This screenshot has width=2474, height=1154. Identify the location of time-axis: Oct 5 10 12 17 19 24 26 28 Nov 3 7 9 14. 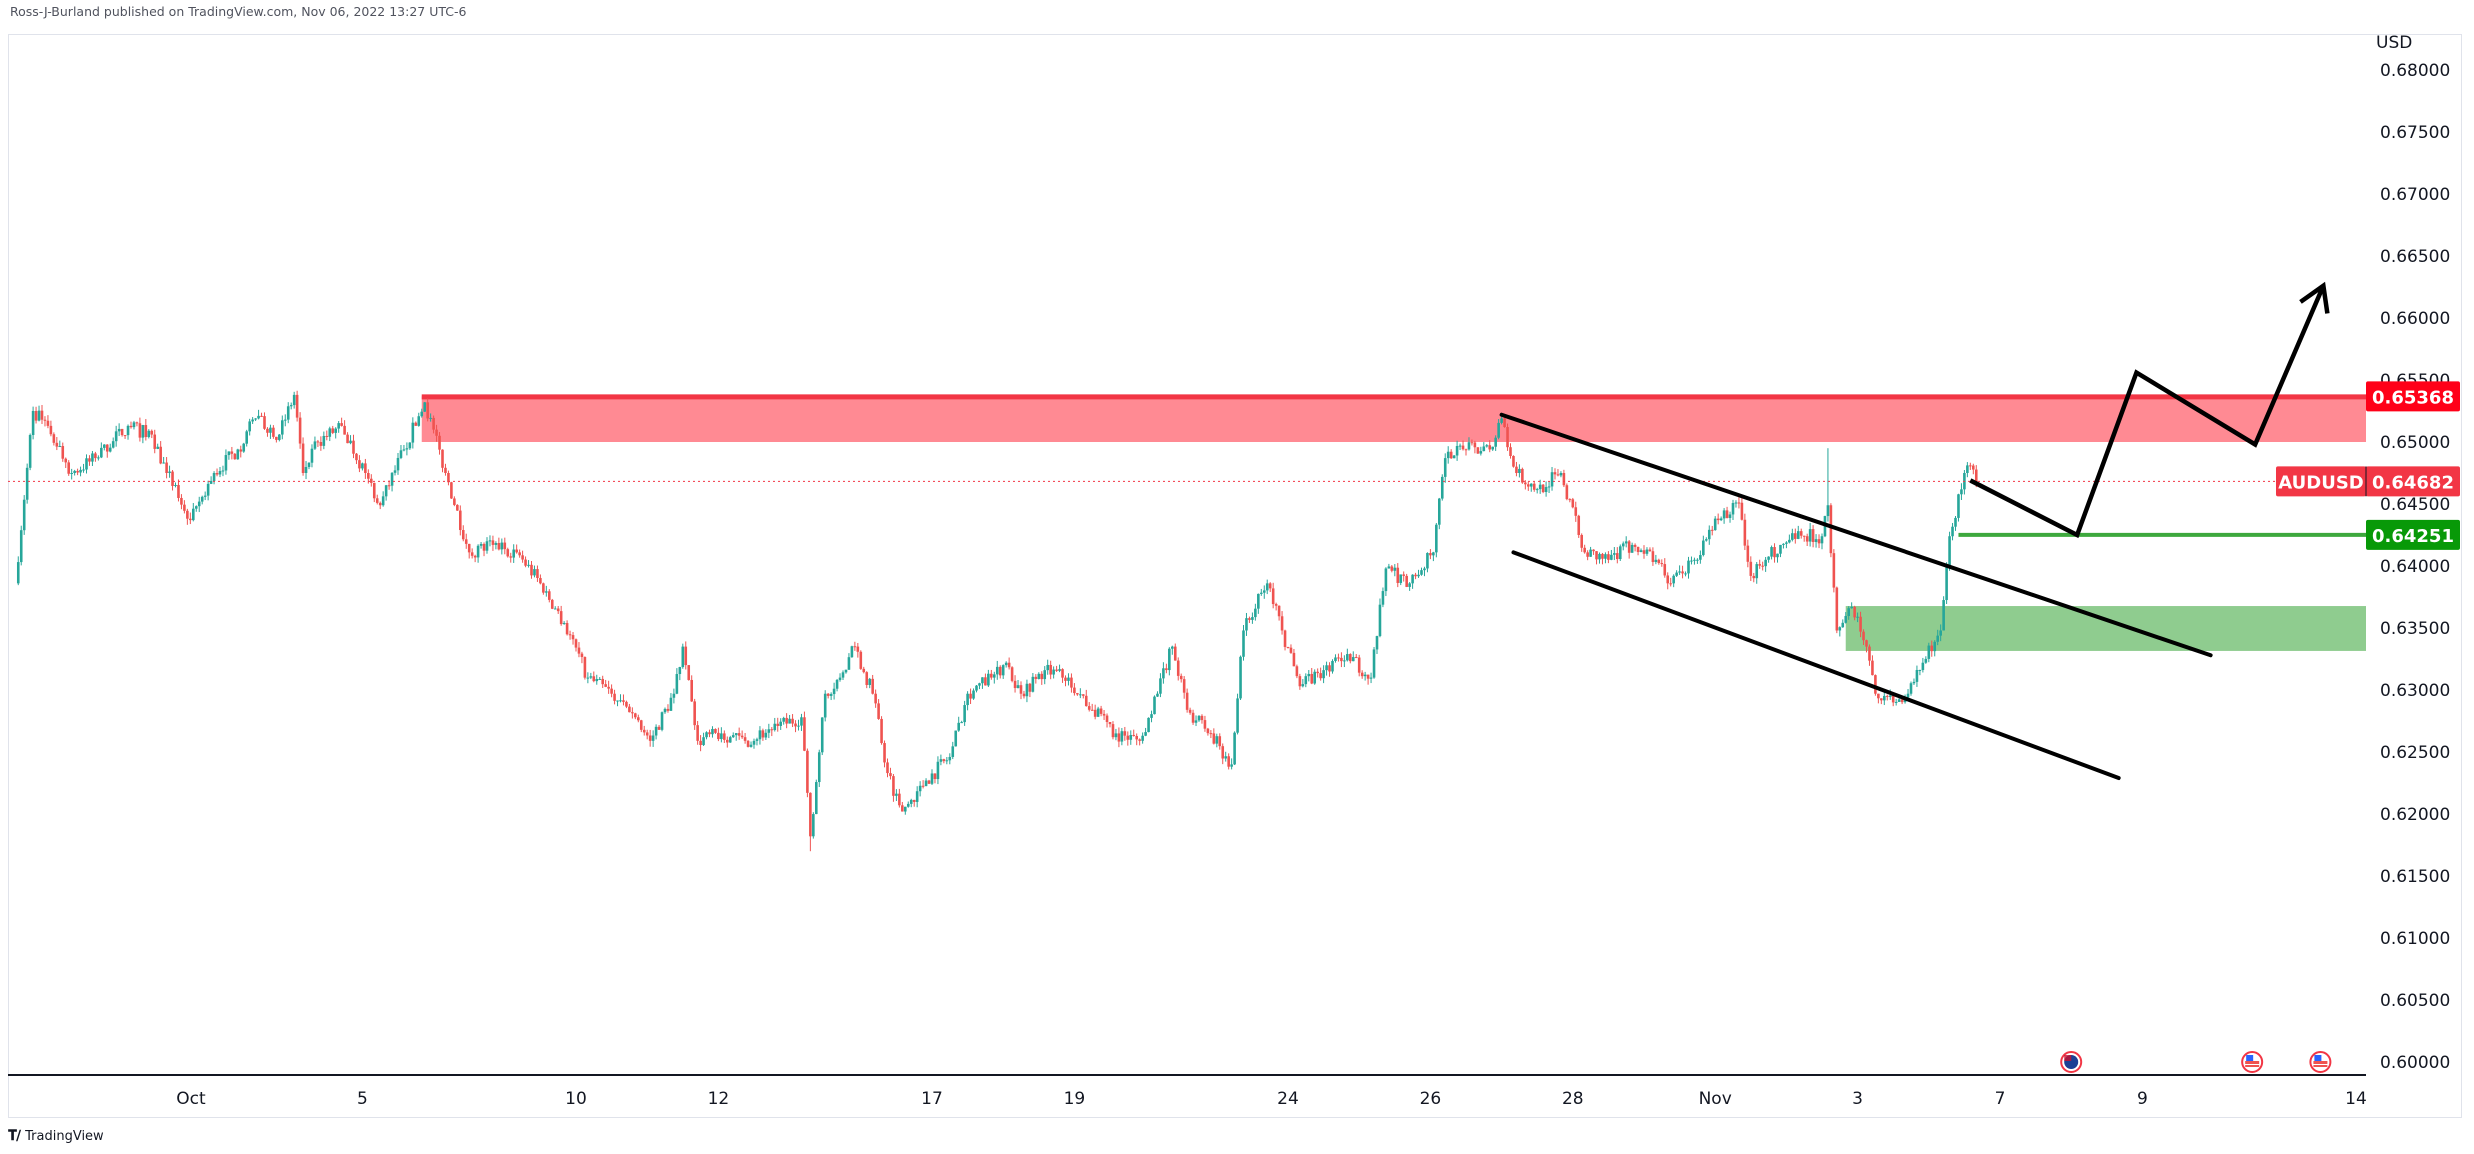
(1187, 1091).